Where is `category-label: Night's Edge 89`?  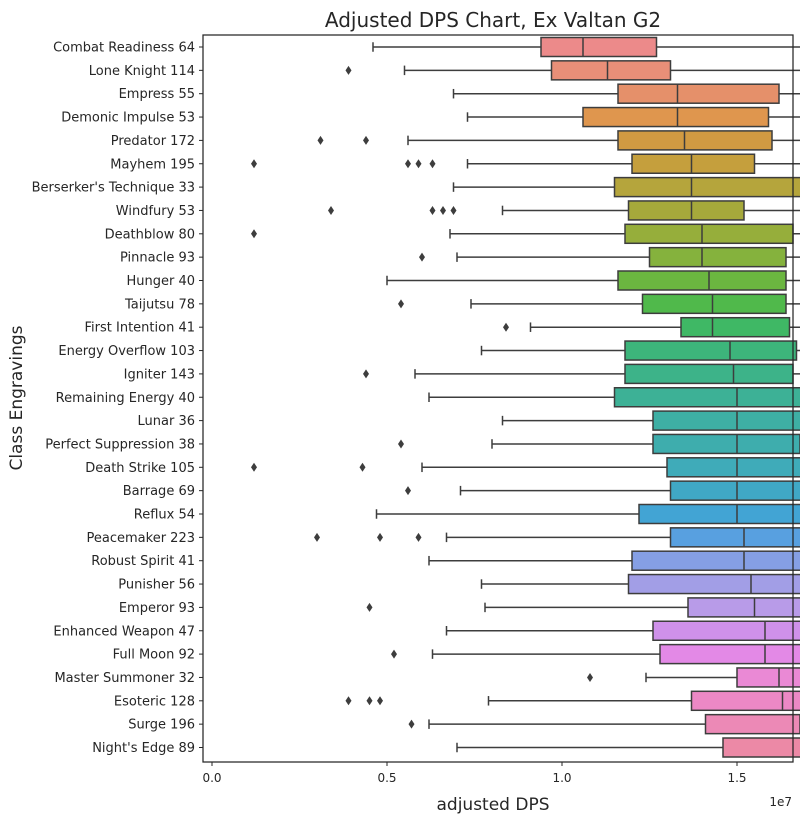
category-label: Night's Edge 89 is located at coordinates (143, 748).